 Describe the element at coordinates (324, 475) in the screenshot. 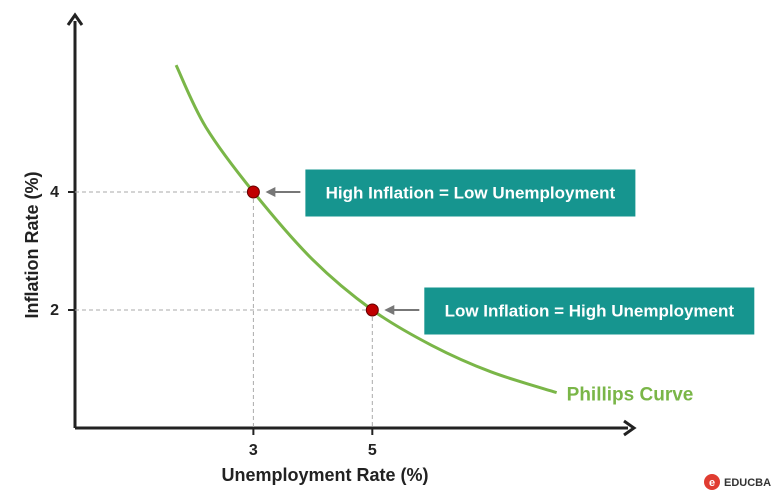

I see `x-axis-label: Unemployment Rate (%)` at that location.